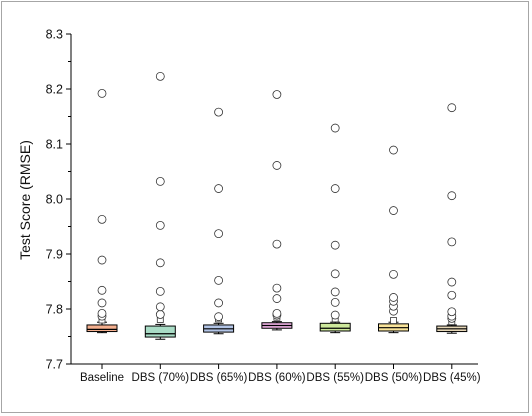  What do you see at coordinates (335, 378) in the screenshot?
I see `x-tick-label: DBS (55%)` at bounding box center [335, 378].